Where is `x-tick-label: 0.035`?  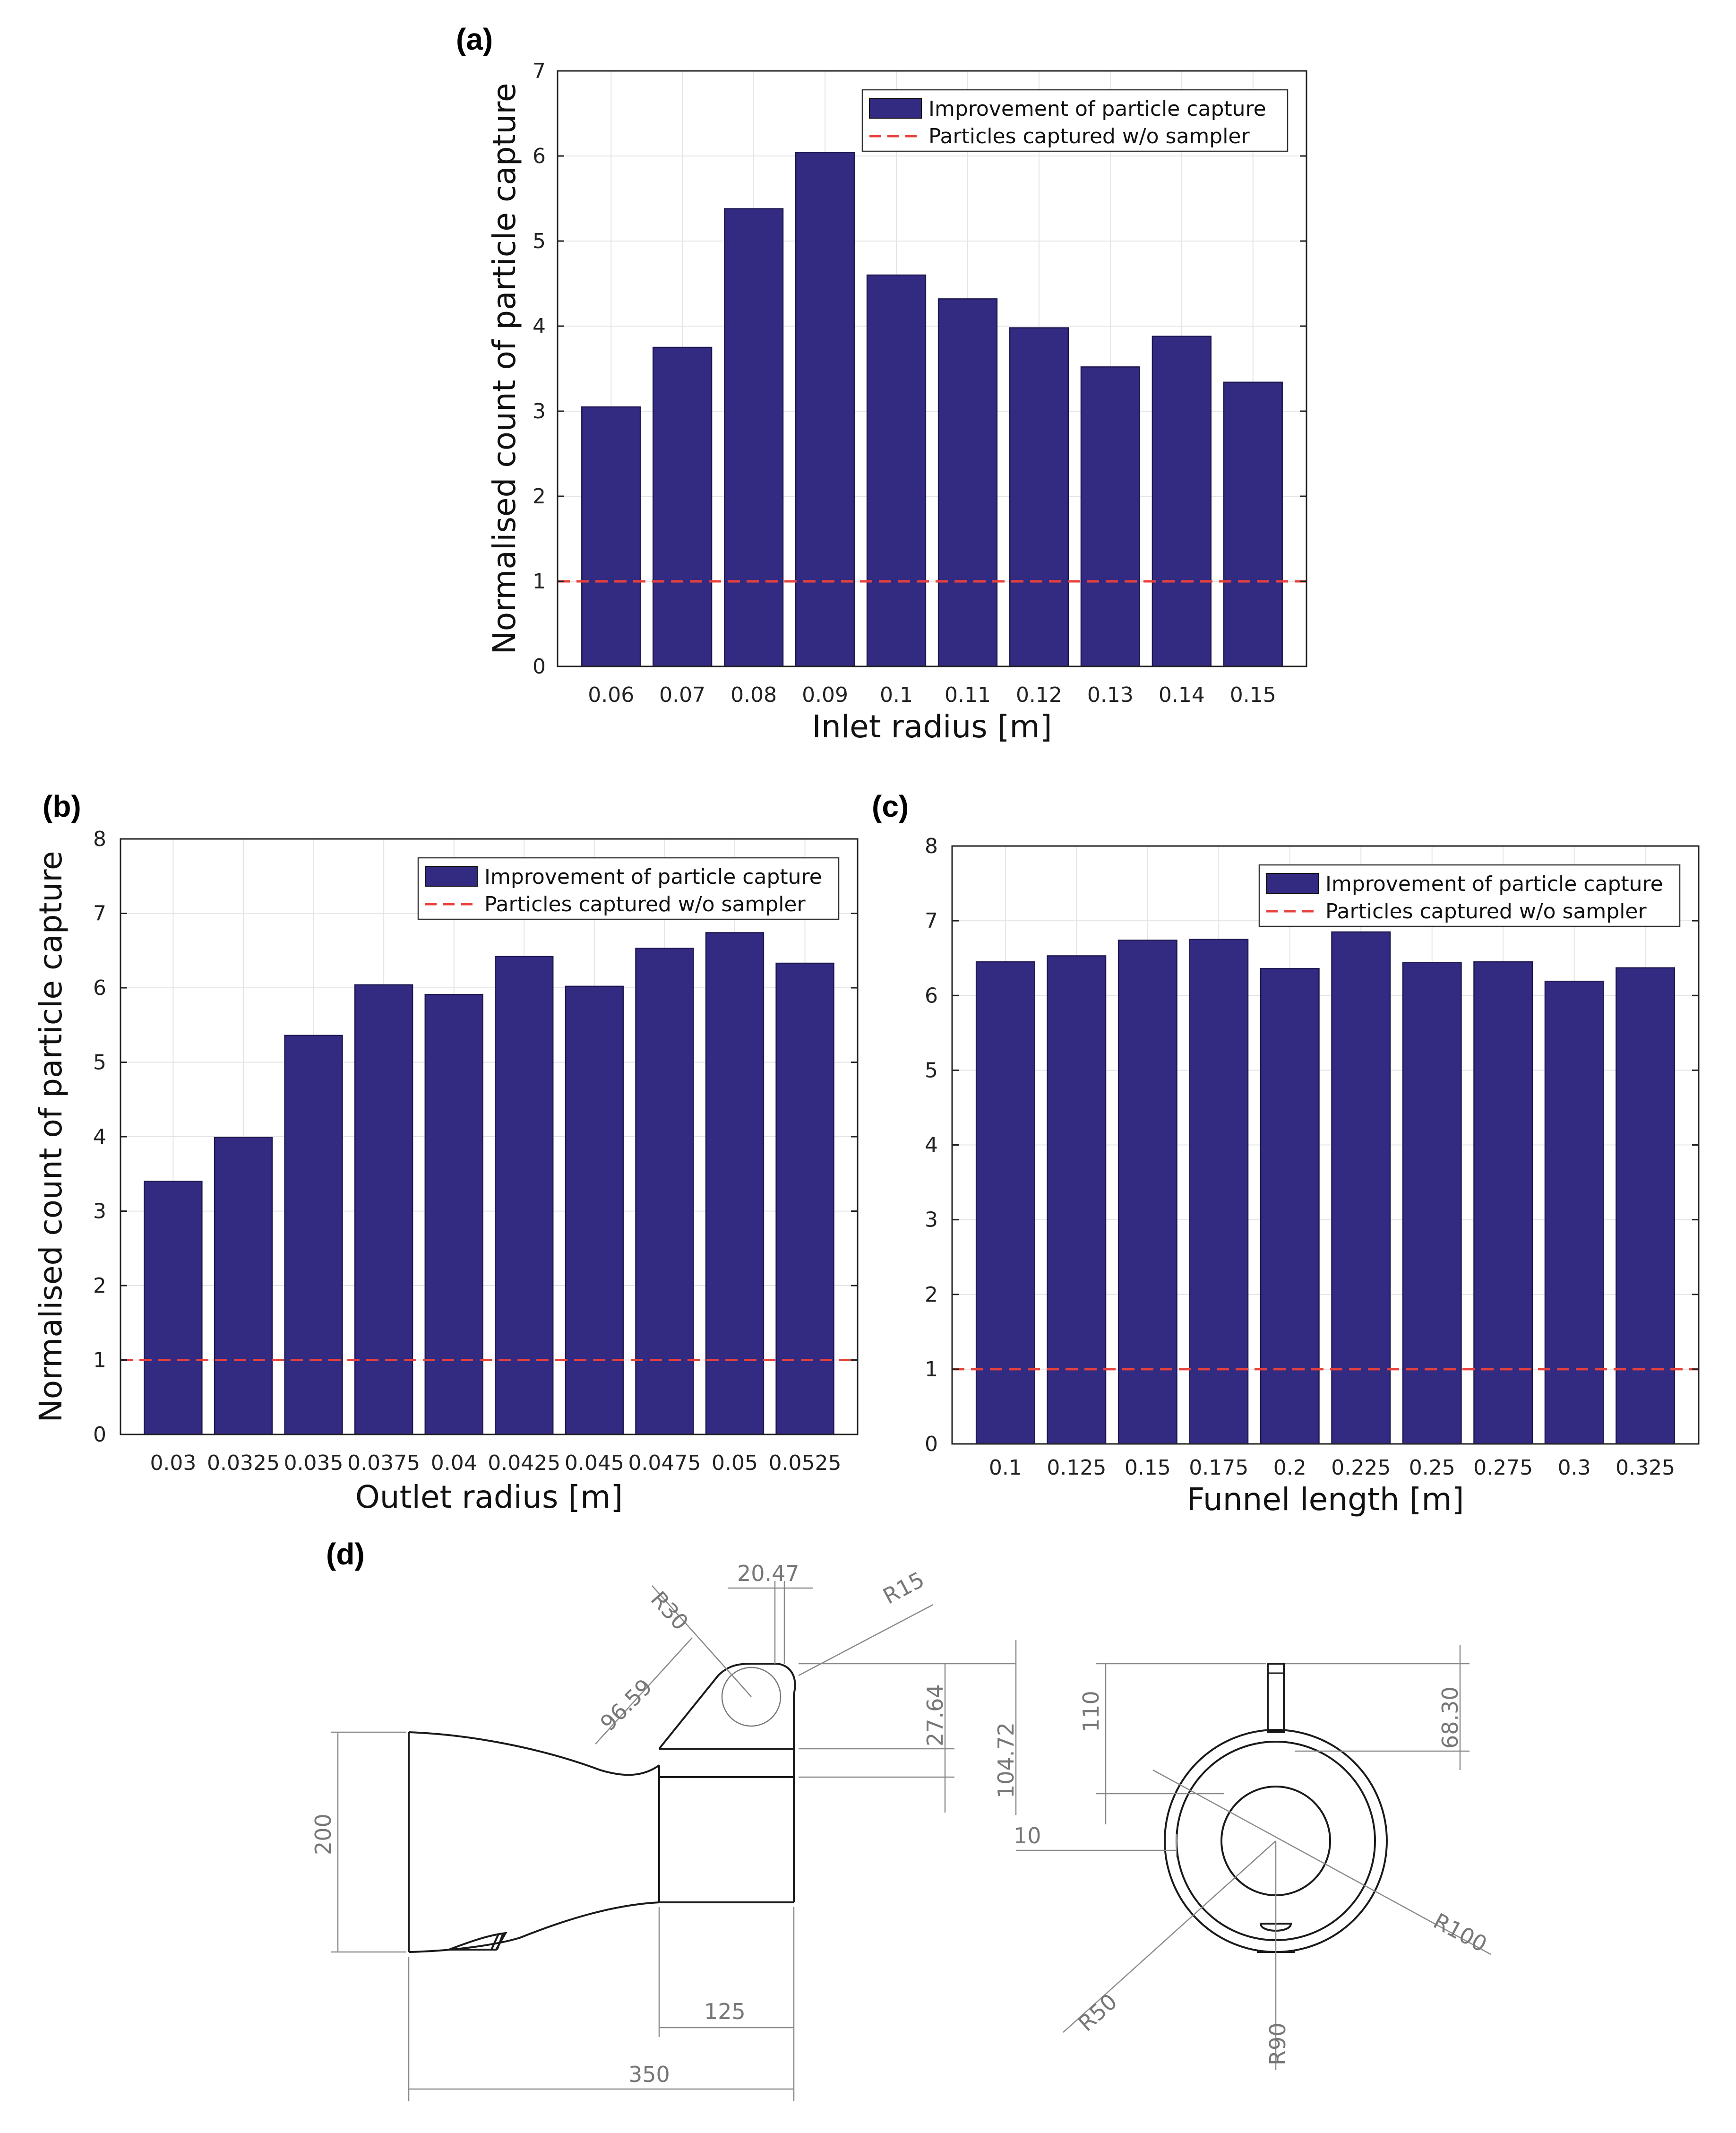 x-tick-label: 0.035 is located at coordinates (314, 1463).